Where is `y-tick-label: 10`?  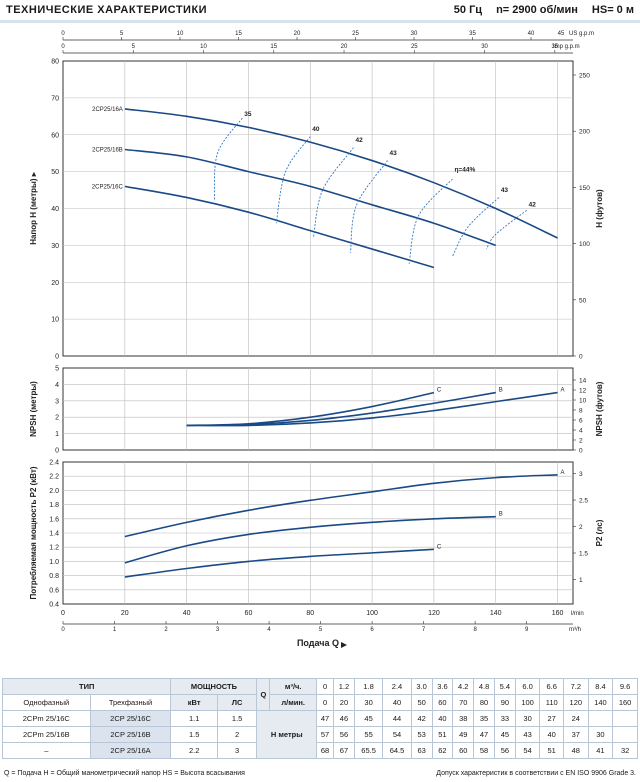
y-tick-label: 10 is located at coordinates (55, 320).